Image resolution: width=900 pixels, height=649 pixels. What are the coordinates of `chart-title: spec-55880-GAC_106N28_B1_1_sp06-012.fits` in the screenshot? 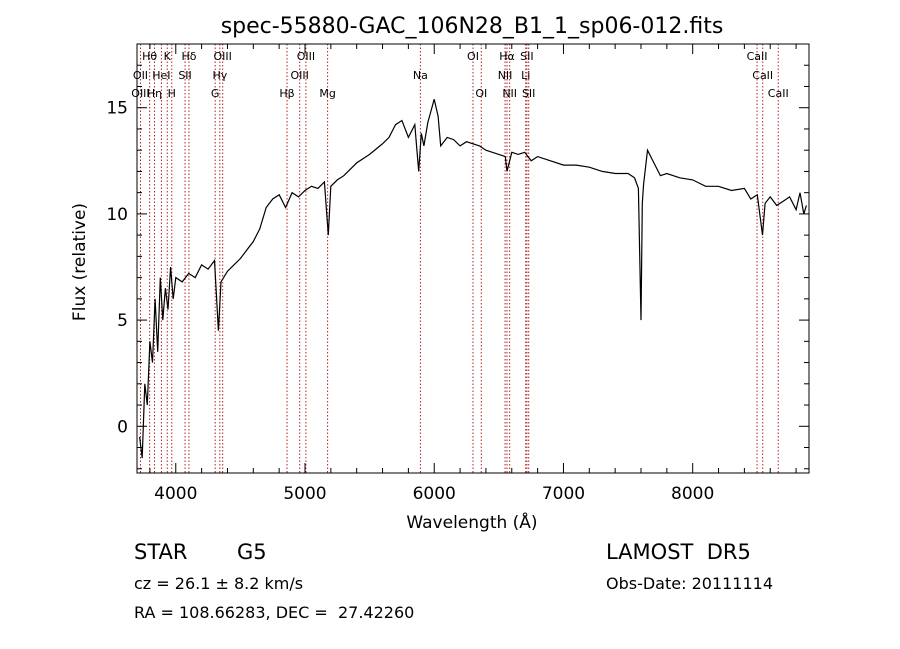 It's located at (472, 26).